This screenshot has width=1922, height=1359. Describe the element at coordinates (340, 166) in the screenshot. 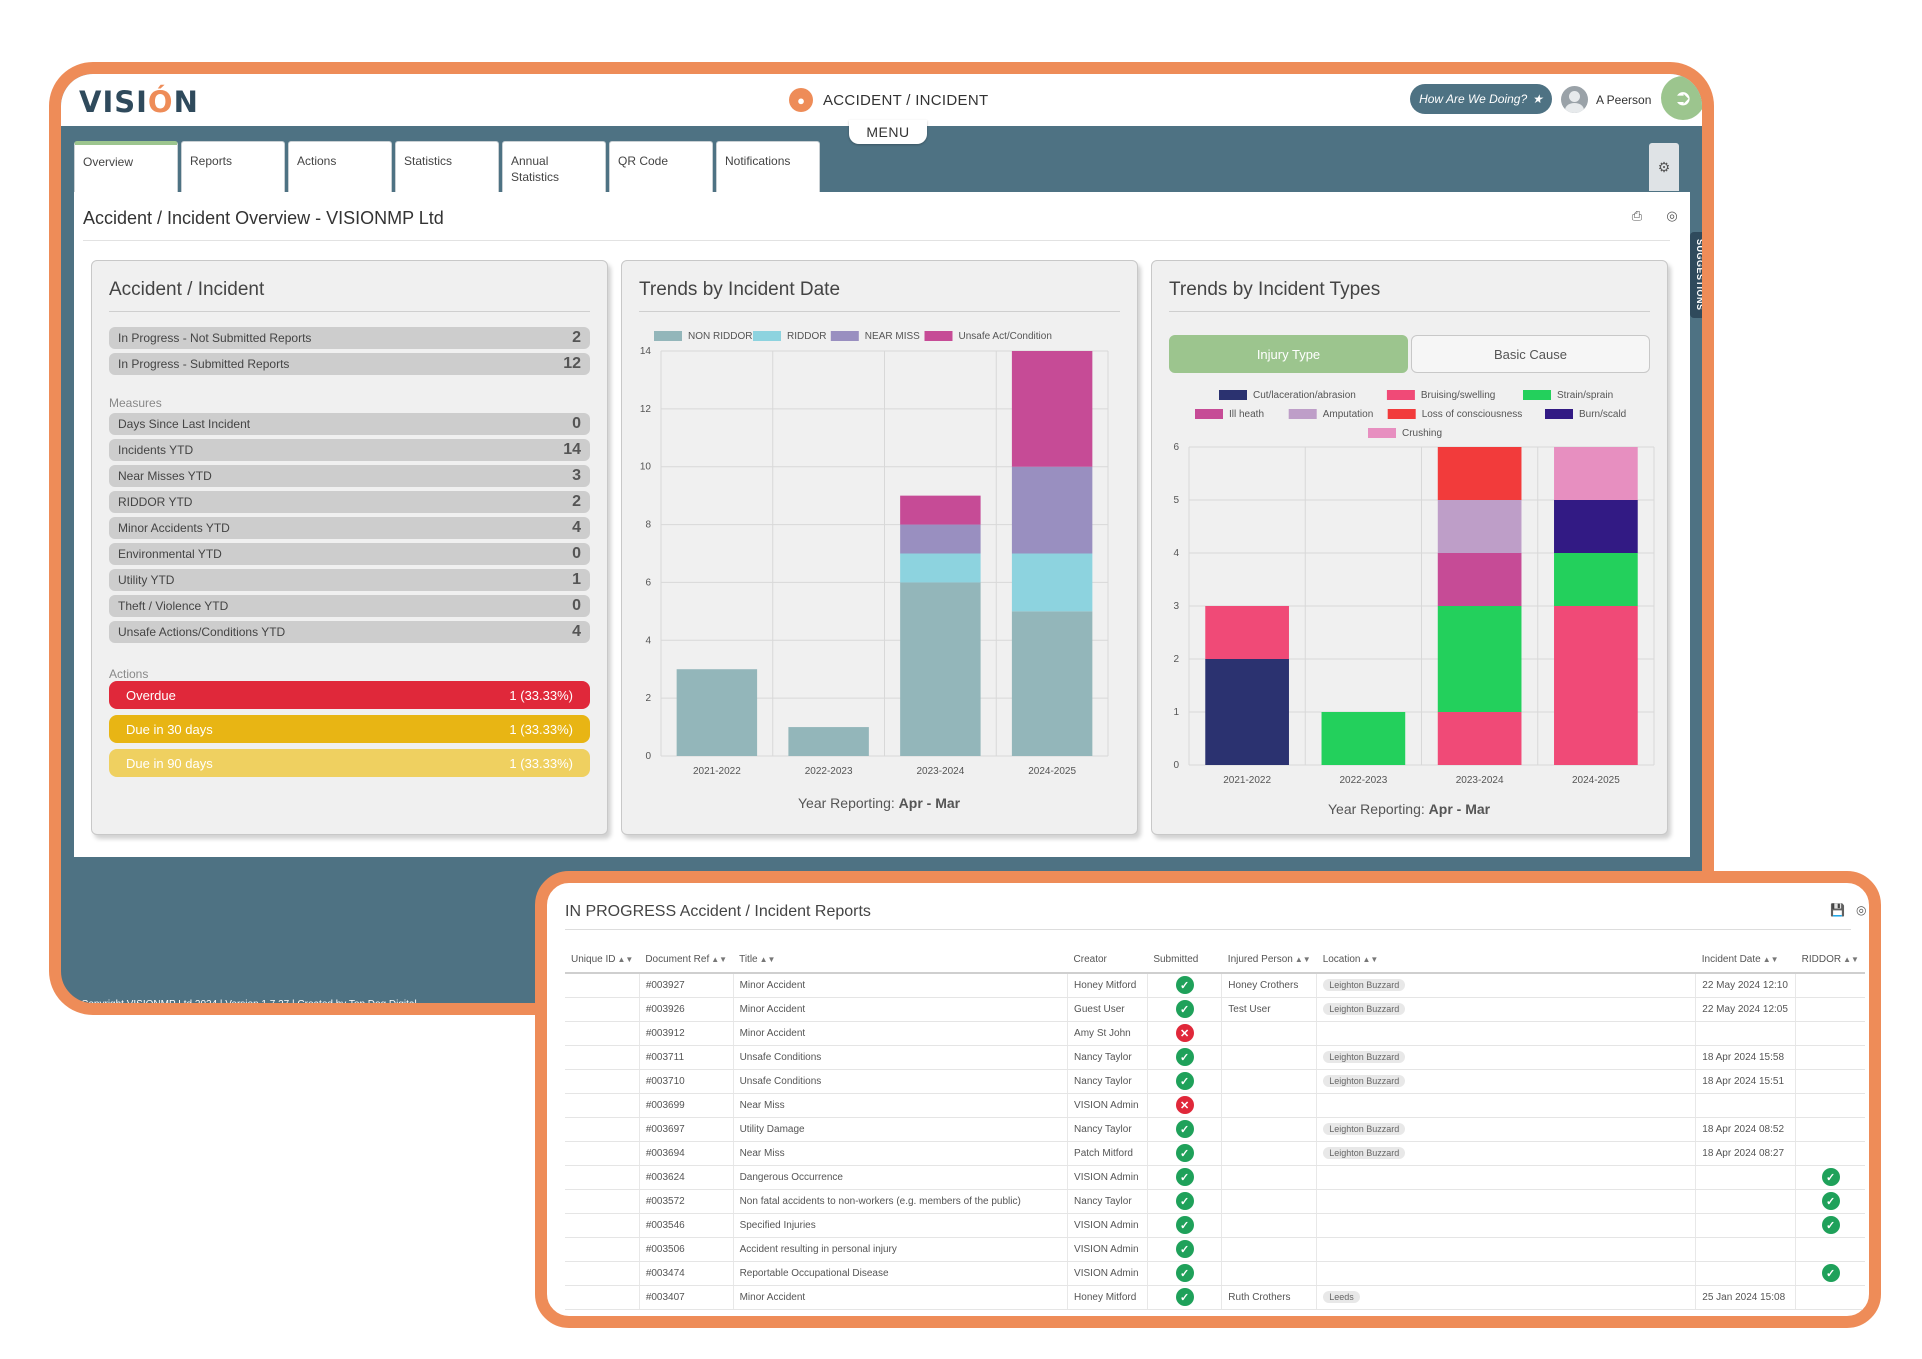

I see `tab-actions: Actions` at that location.